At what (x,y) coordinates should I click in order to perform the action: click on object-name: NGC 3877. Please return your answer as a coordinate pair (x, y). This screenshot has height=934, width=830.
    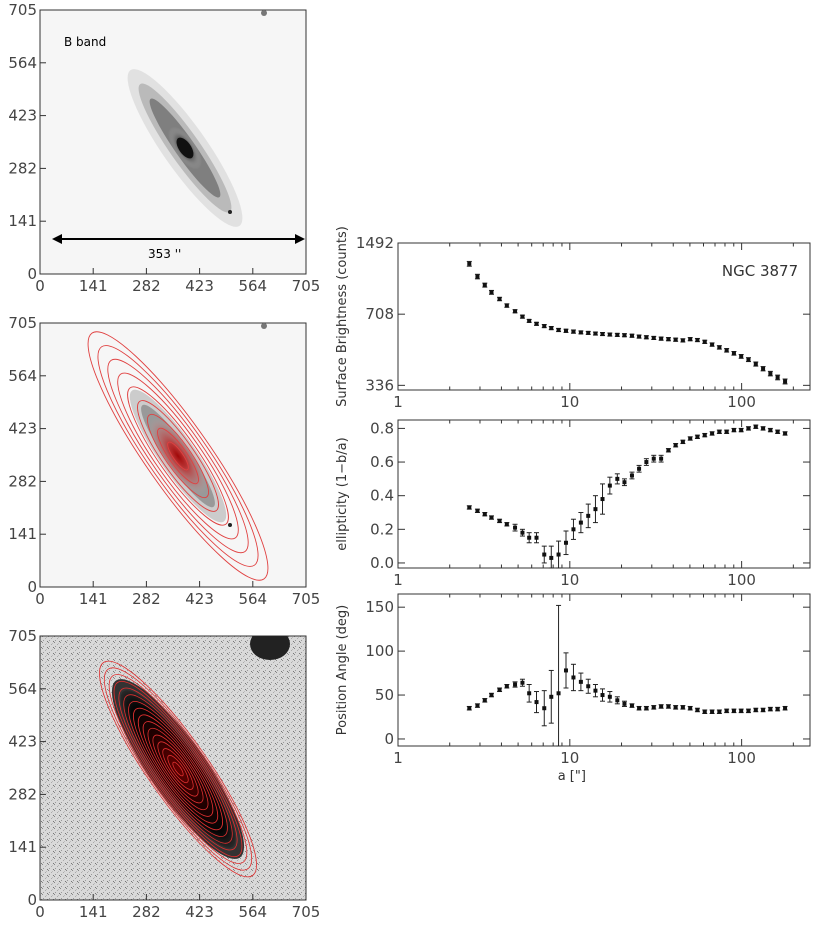
    Looking at the image, I should click on (760, 271).